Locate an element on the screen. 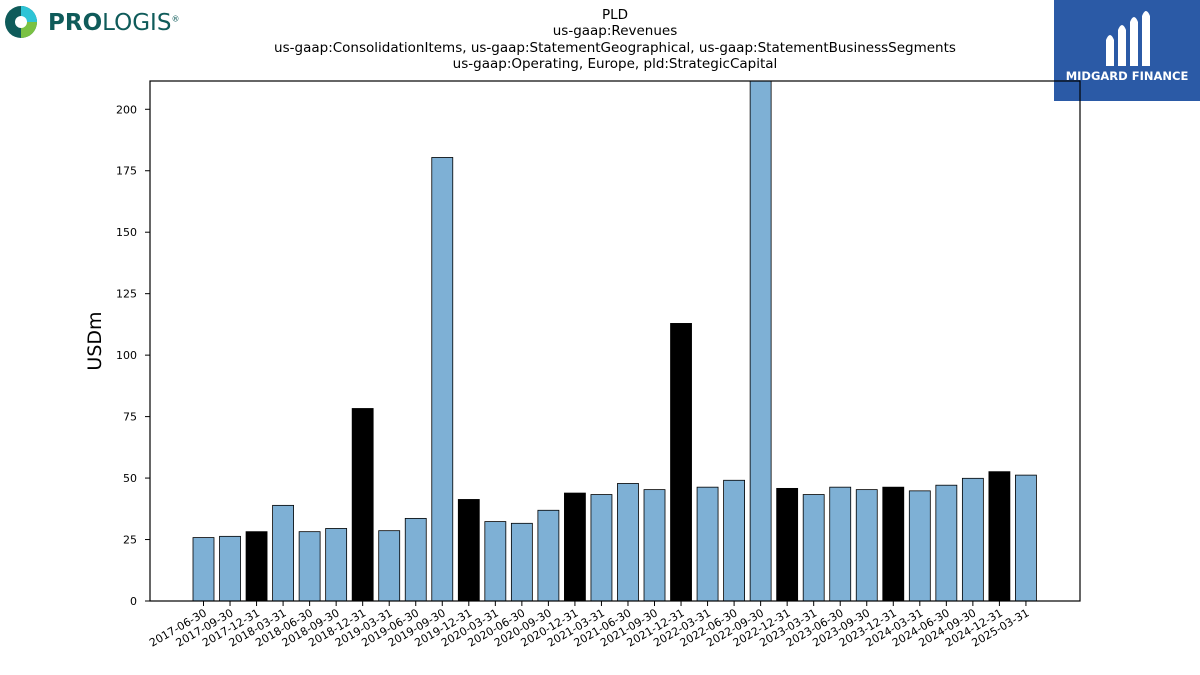 This screenshot has height=675, width=1200. prologis-wordmark-regular: LOGIS is located at coordinates (137, 23).